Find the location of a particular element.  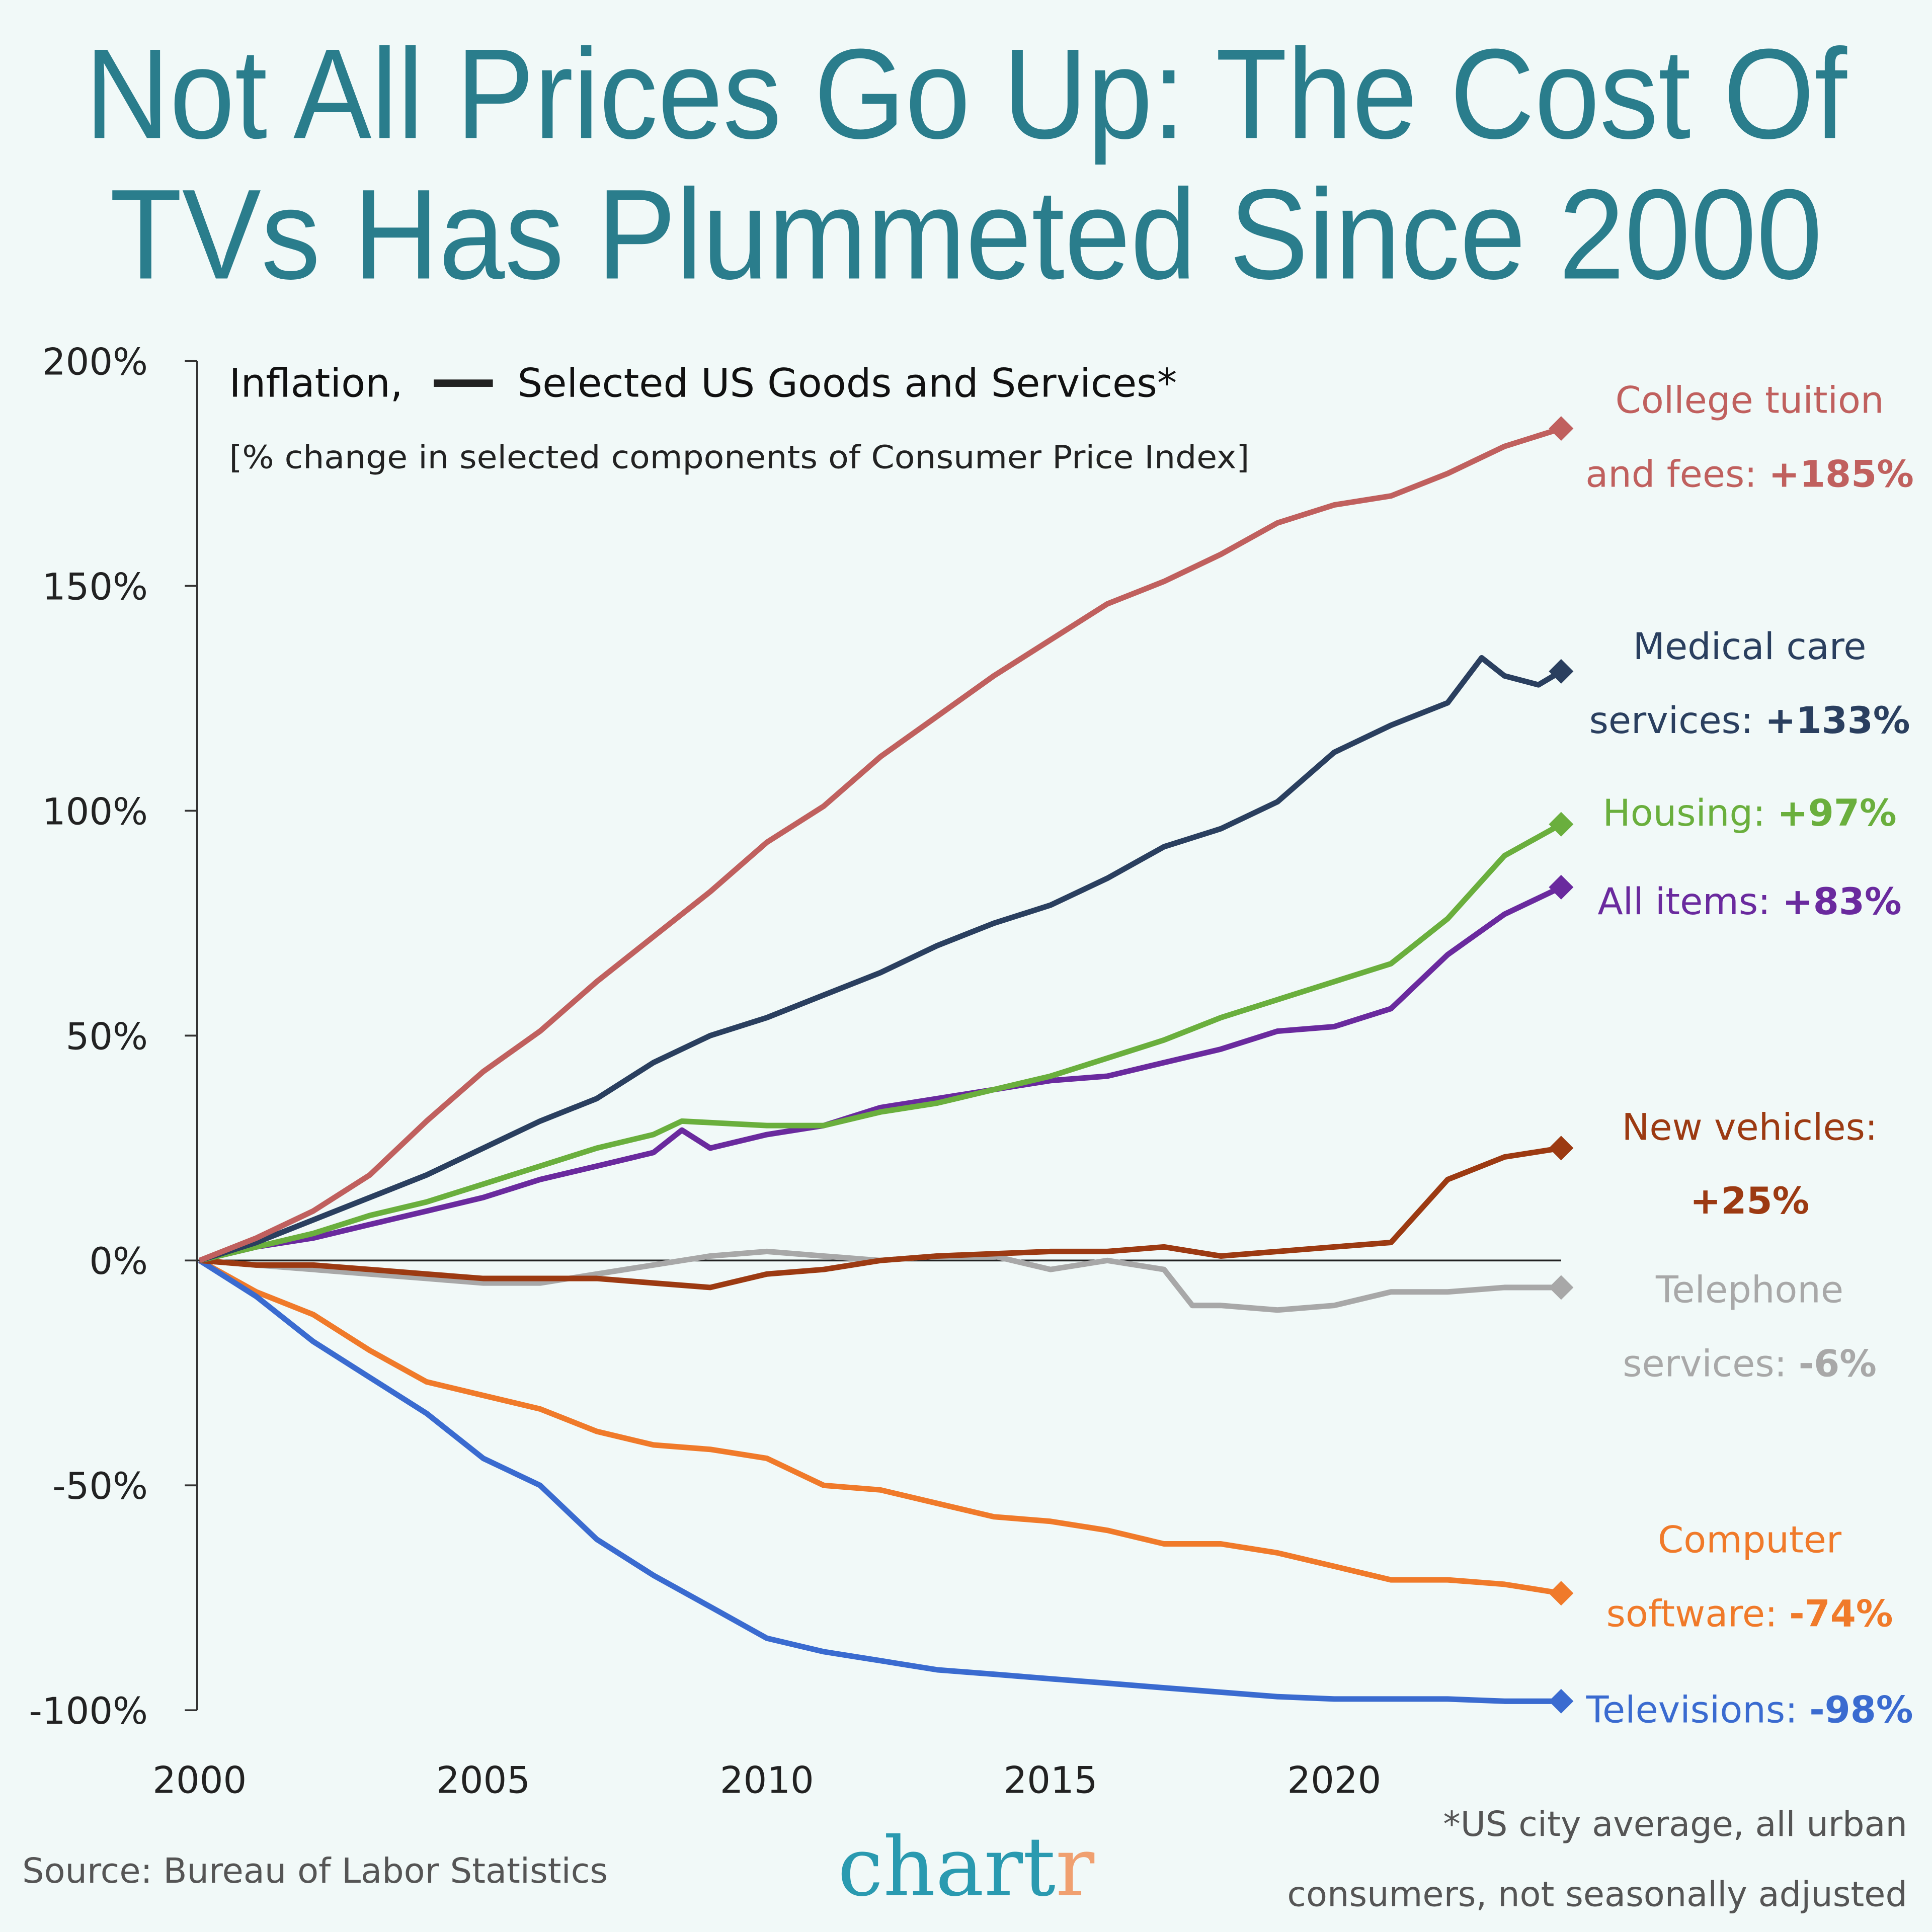

series-line-new-vehicles is located at coordinates (881, 1218).